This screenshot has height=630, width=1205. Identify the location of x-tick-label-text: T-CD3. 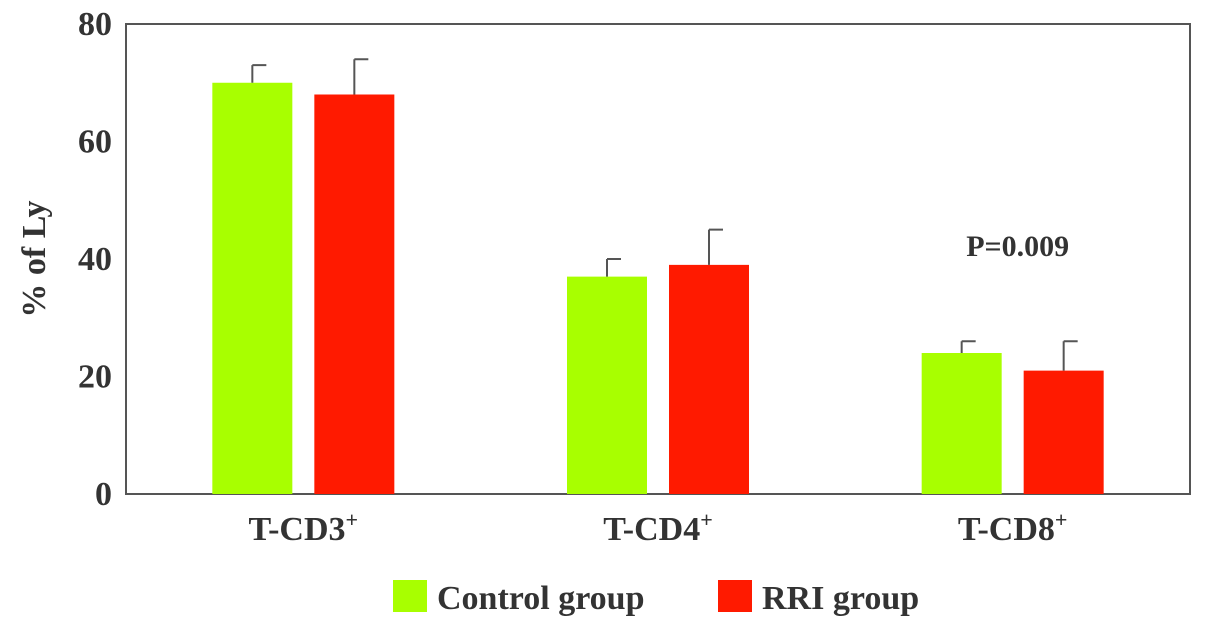
(297, 529).